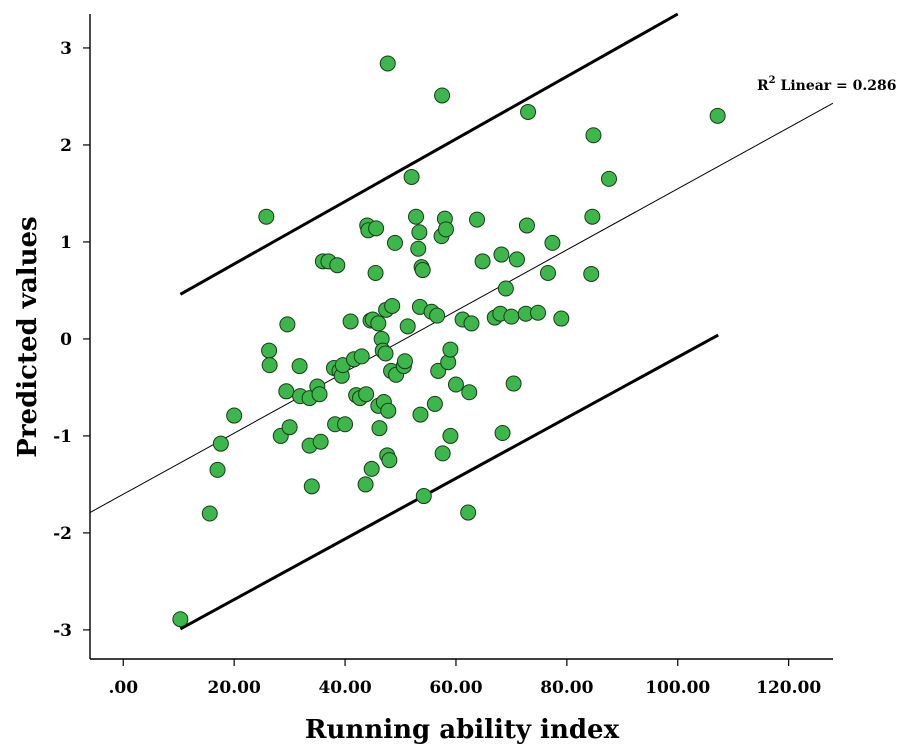 This screenshot has width=920, height=749. What do you see at coordinates (66, 243) in the screenshot?
I see `y-tick-label: 1` at bounding box center [66, 243].